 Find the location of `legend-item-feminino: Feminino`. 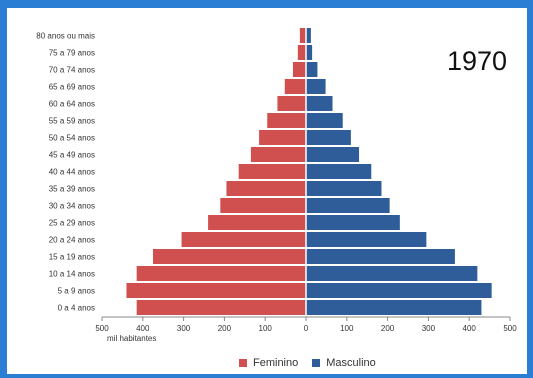

legend-item-feminino: Feminino is located at coordinates (268, 363).